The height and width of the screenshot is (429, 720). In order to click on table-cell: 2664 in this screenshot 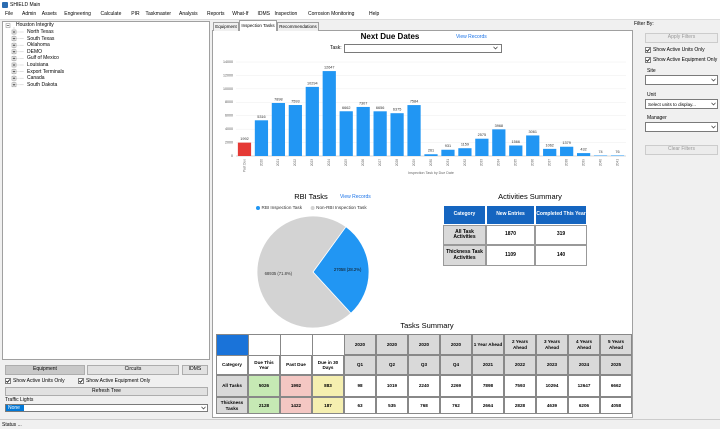, I will do `click(488, 405)`.